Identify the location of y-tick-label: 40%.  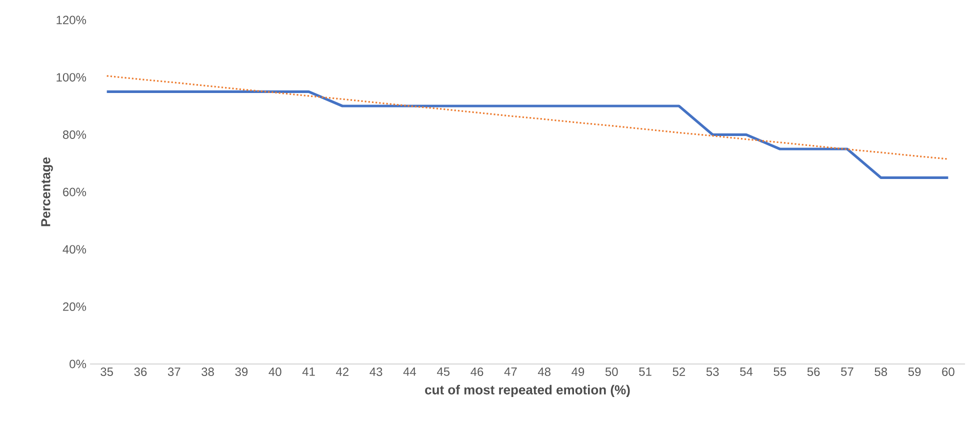
(74, 249).